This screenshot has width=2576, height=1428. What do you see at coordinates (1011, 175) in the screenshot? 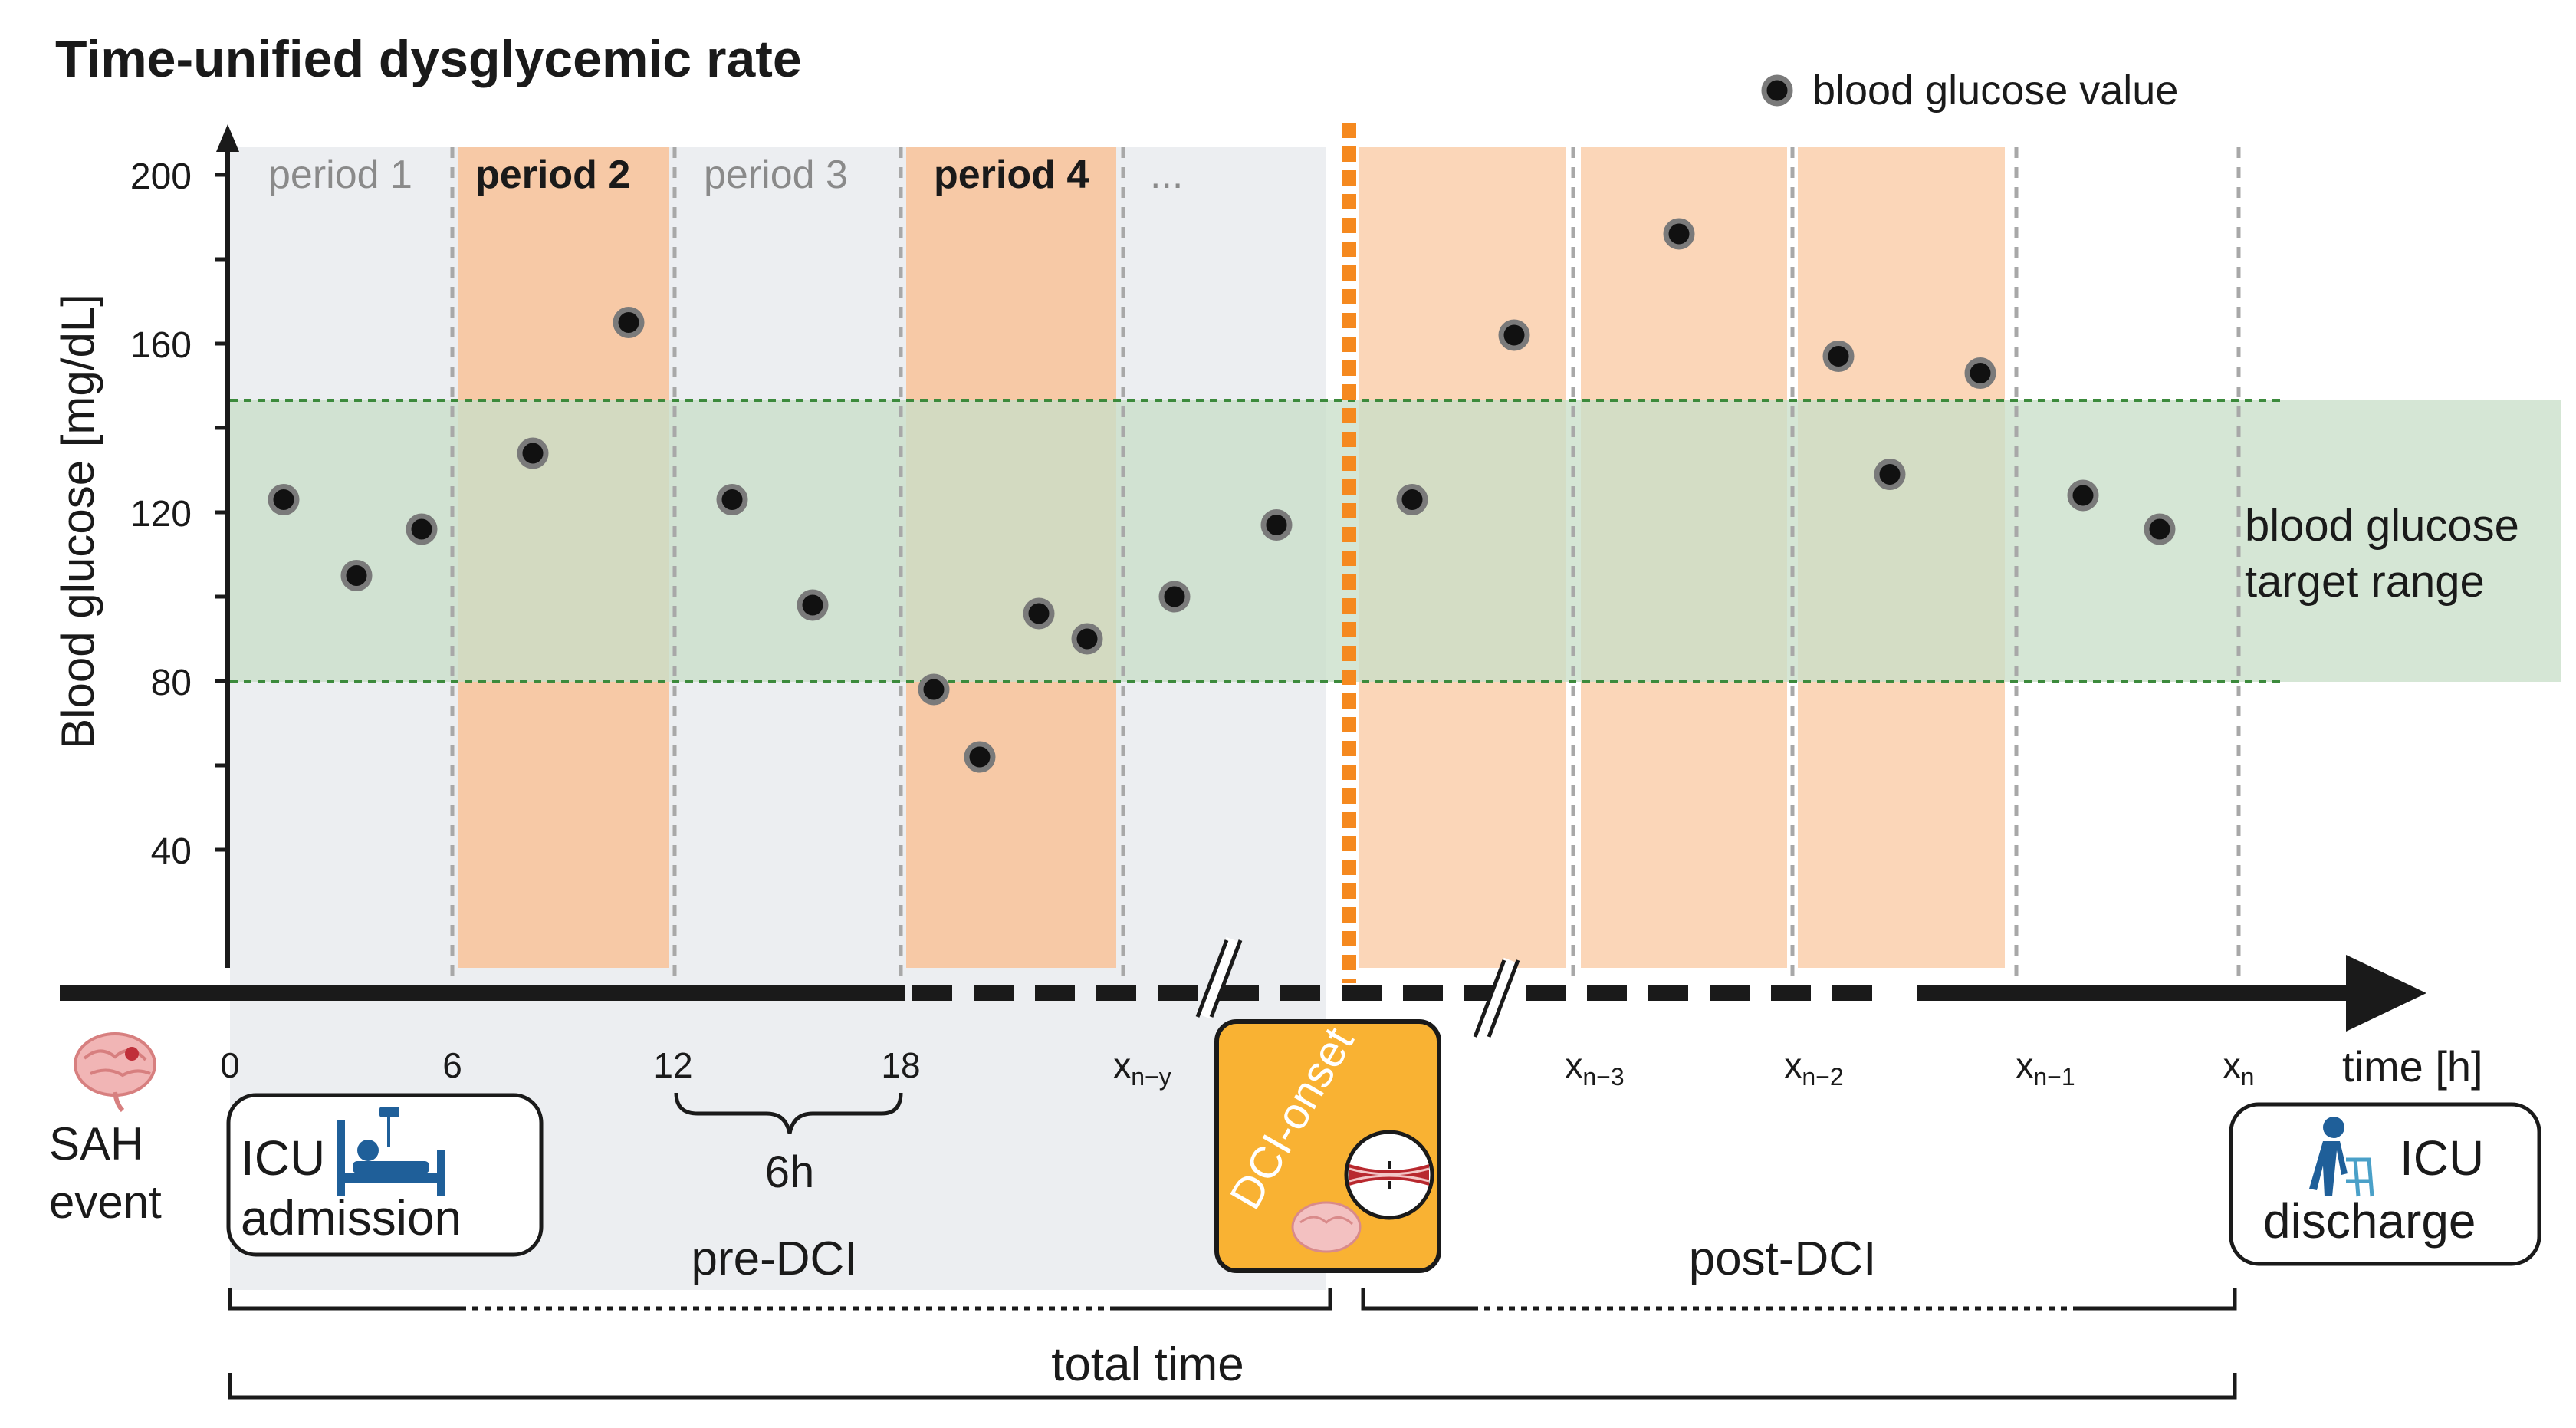
I see `period-label: period 4` at bounding box center [1011, 175].